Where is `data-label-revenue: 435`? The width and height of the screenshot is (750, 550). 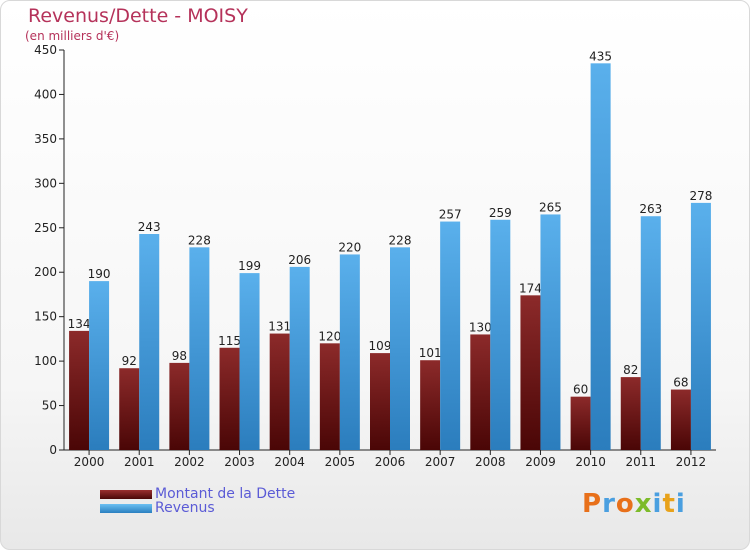 data-label-revenue: 435 is located at coordinates (600, 56).